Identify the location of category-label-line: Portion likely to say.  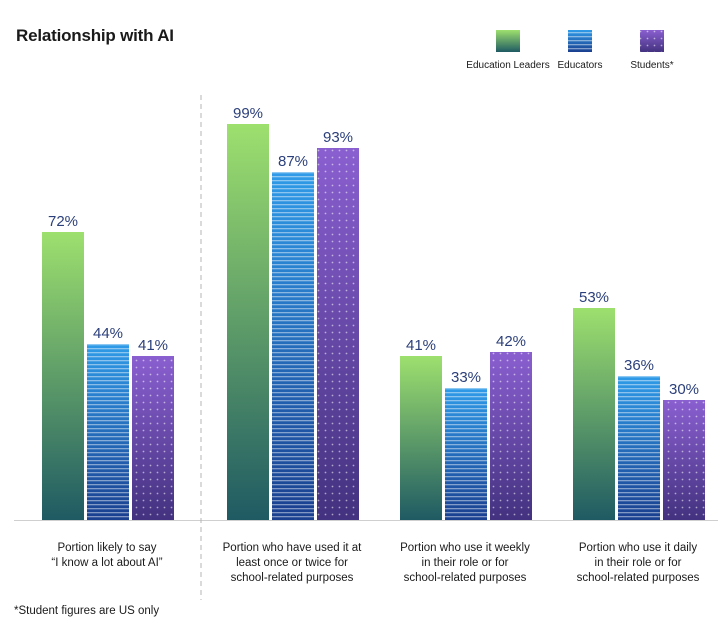
(107, 548).